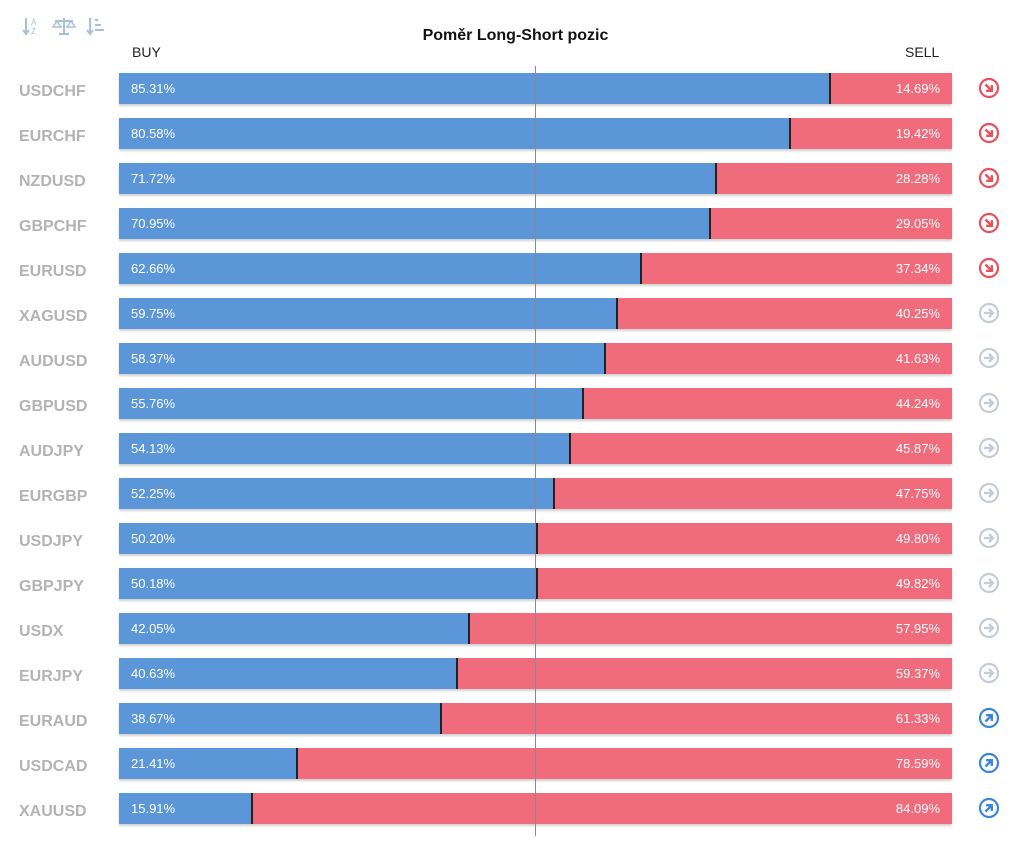  I want to click on ratio-bar: 38.67% 61.33%, so click(535, 718).